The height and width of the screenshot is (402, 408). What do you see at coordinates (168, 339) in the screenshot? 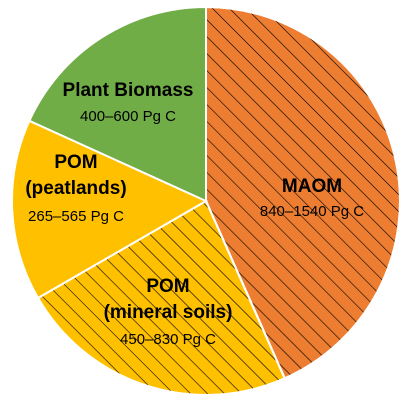
I see `slice-value-pom-mineral: 450–830 Pg C` at bounding box center [168, 339].